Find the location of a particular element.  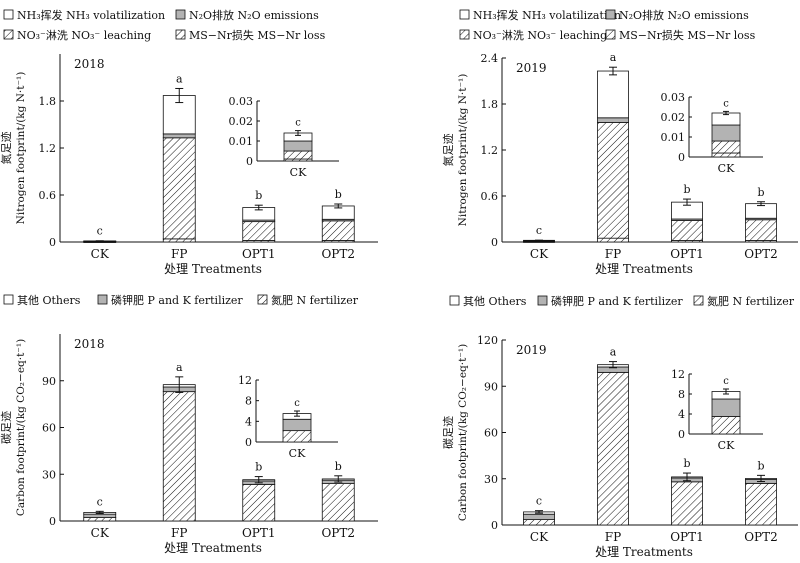

legend-label: NO₃⁻淋洗 NO₃⁻ leaching is located at coordinates (84, 35).